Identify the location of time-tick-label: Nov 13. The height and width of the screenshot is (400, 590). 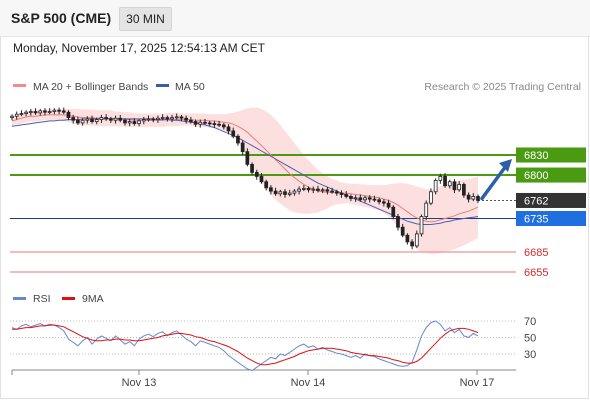
(139, 383).